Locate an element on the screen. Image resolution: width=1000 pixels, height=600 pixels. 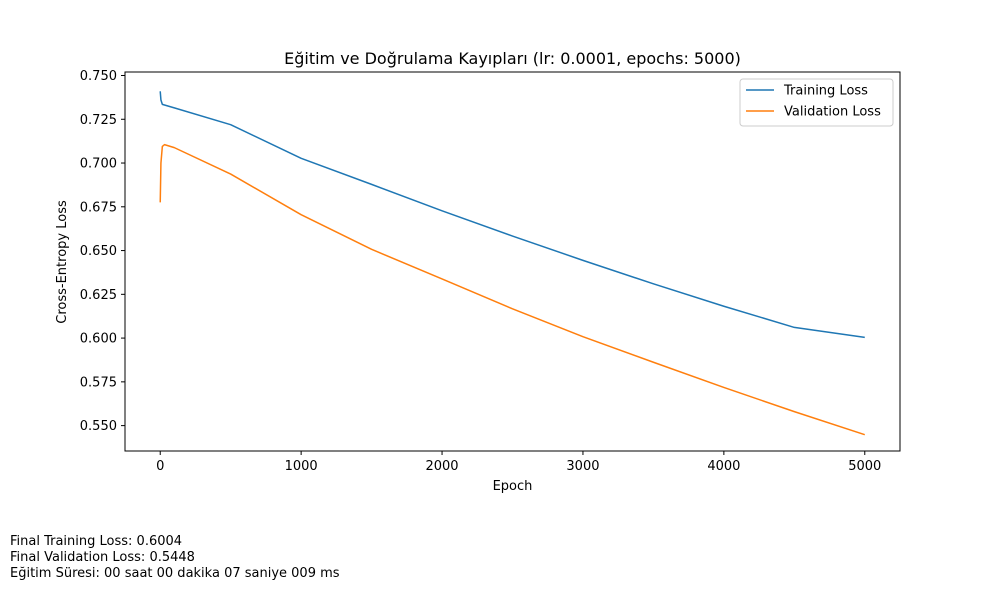
y-tick-label: 0.675 is located at coordinates (98, 207).